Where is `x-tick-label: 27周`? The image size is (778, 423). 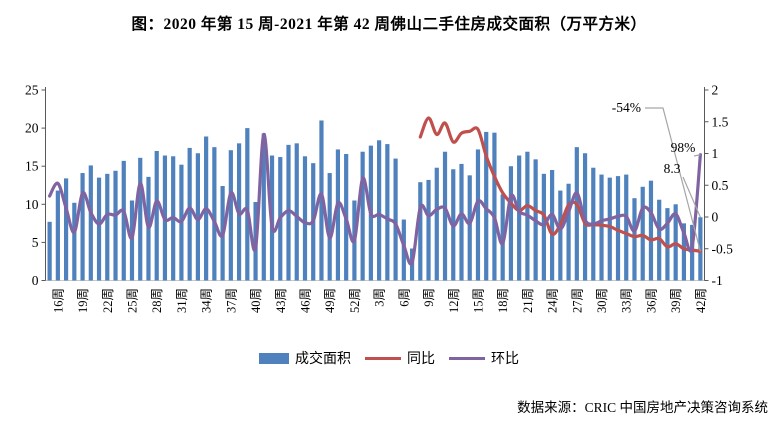
x-tick-label: 27周 is located at coordinates (577, 300).